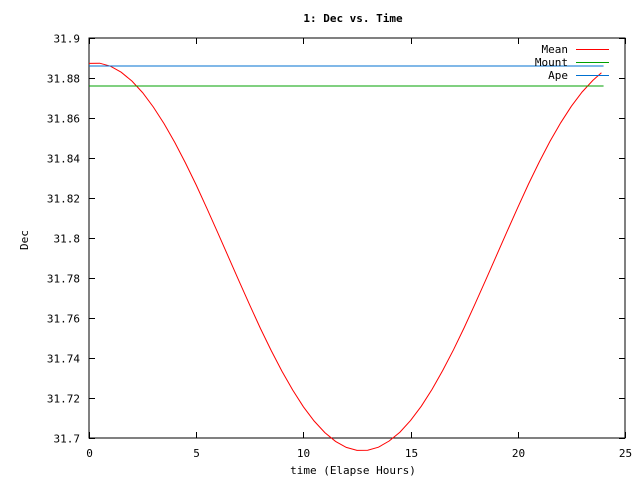 The width and height of the screenshot is (640, 480). I want to click on y-tick-label: 31.88, so click(63, 79).